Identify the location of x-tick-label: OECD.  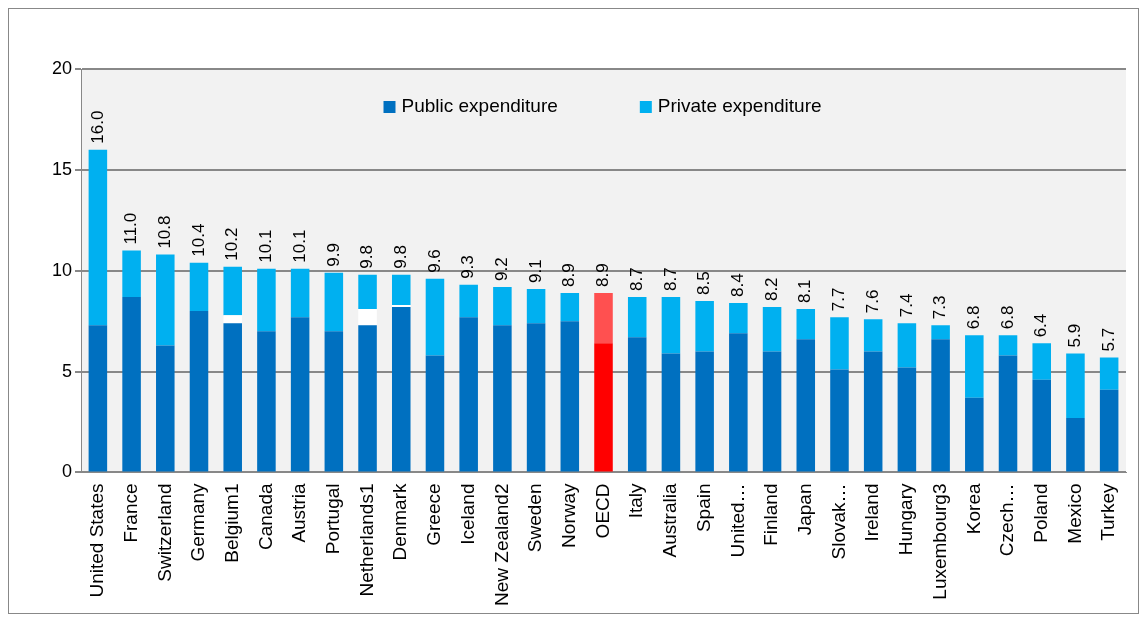
(602, 511).